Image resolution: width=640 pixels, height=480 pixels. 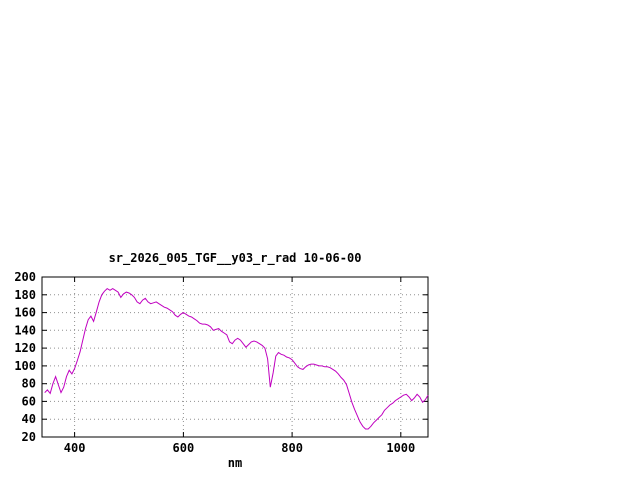 What do you see at coordinates (29, 419) in the screenshot?
I see `y-tick-label: 40` at bounding box center [29, 419].